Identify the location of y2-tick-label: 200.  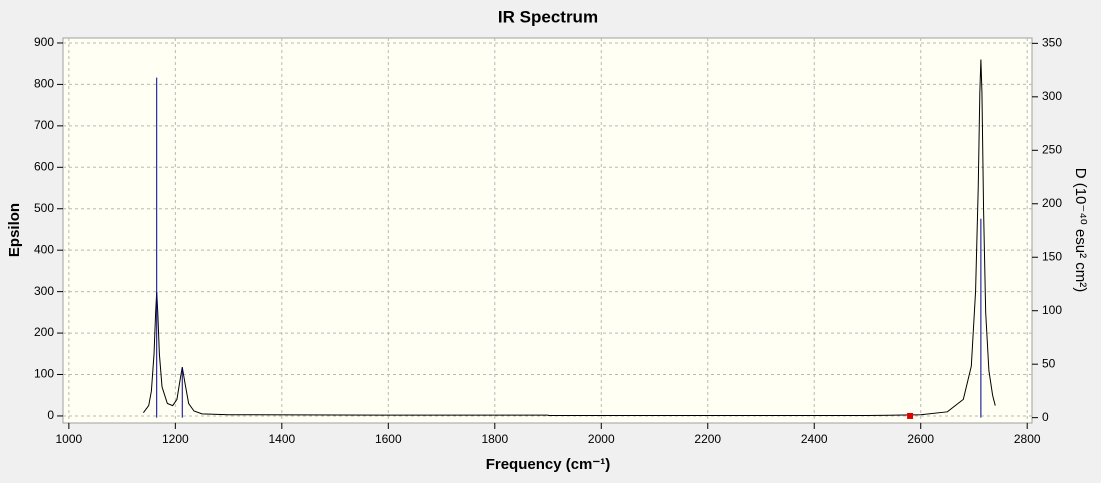
(1052, 203).